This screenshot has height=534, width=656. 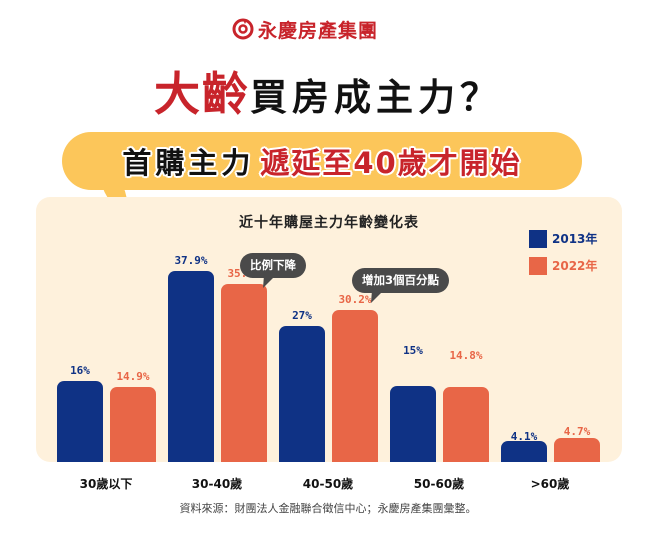 I want to click on headline-emphasis: 大齡, so click(x=202, y=94).